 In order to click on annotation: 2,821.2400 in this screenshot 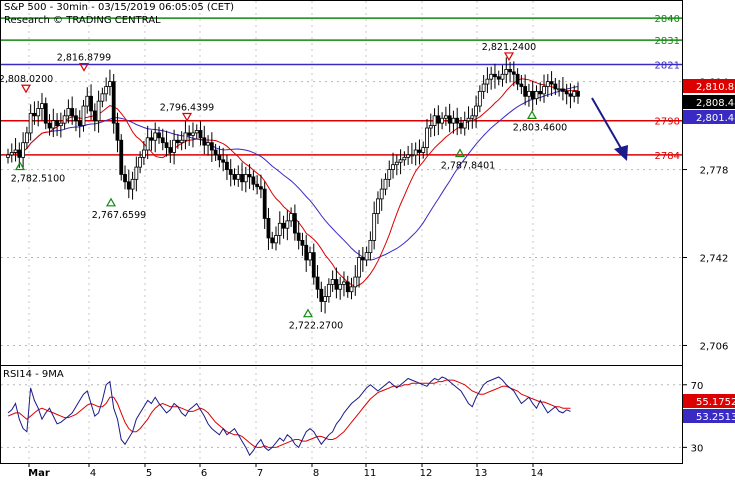, I will do `click(509, 52)`.